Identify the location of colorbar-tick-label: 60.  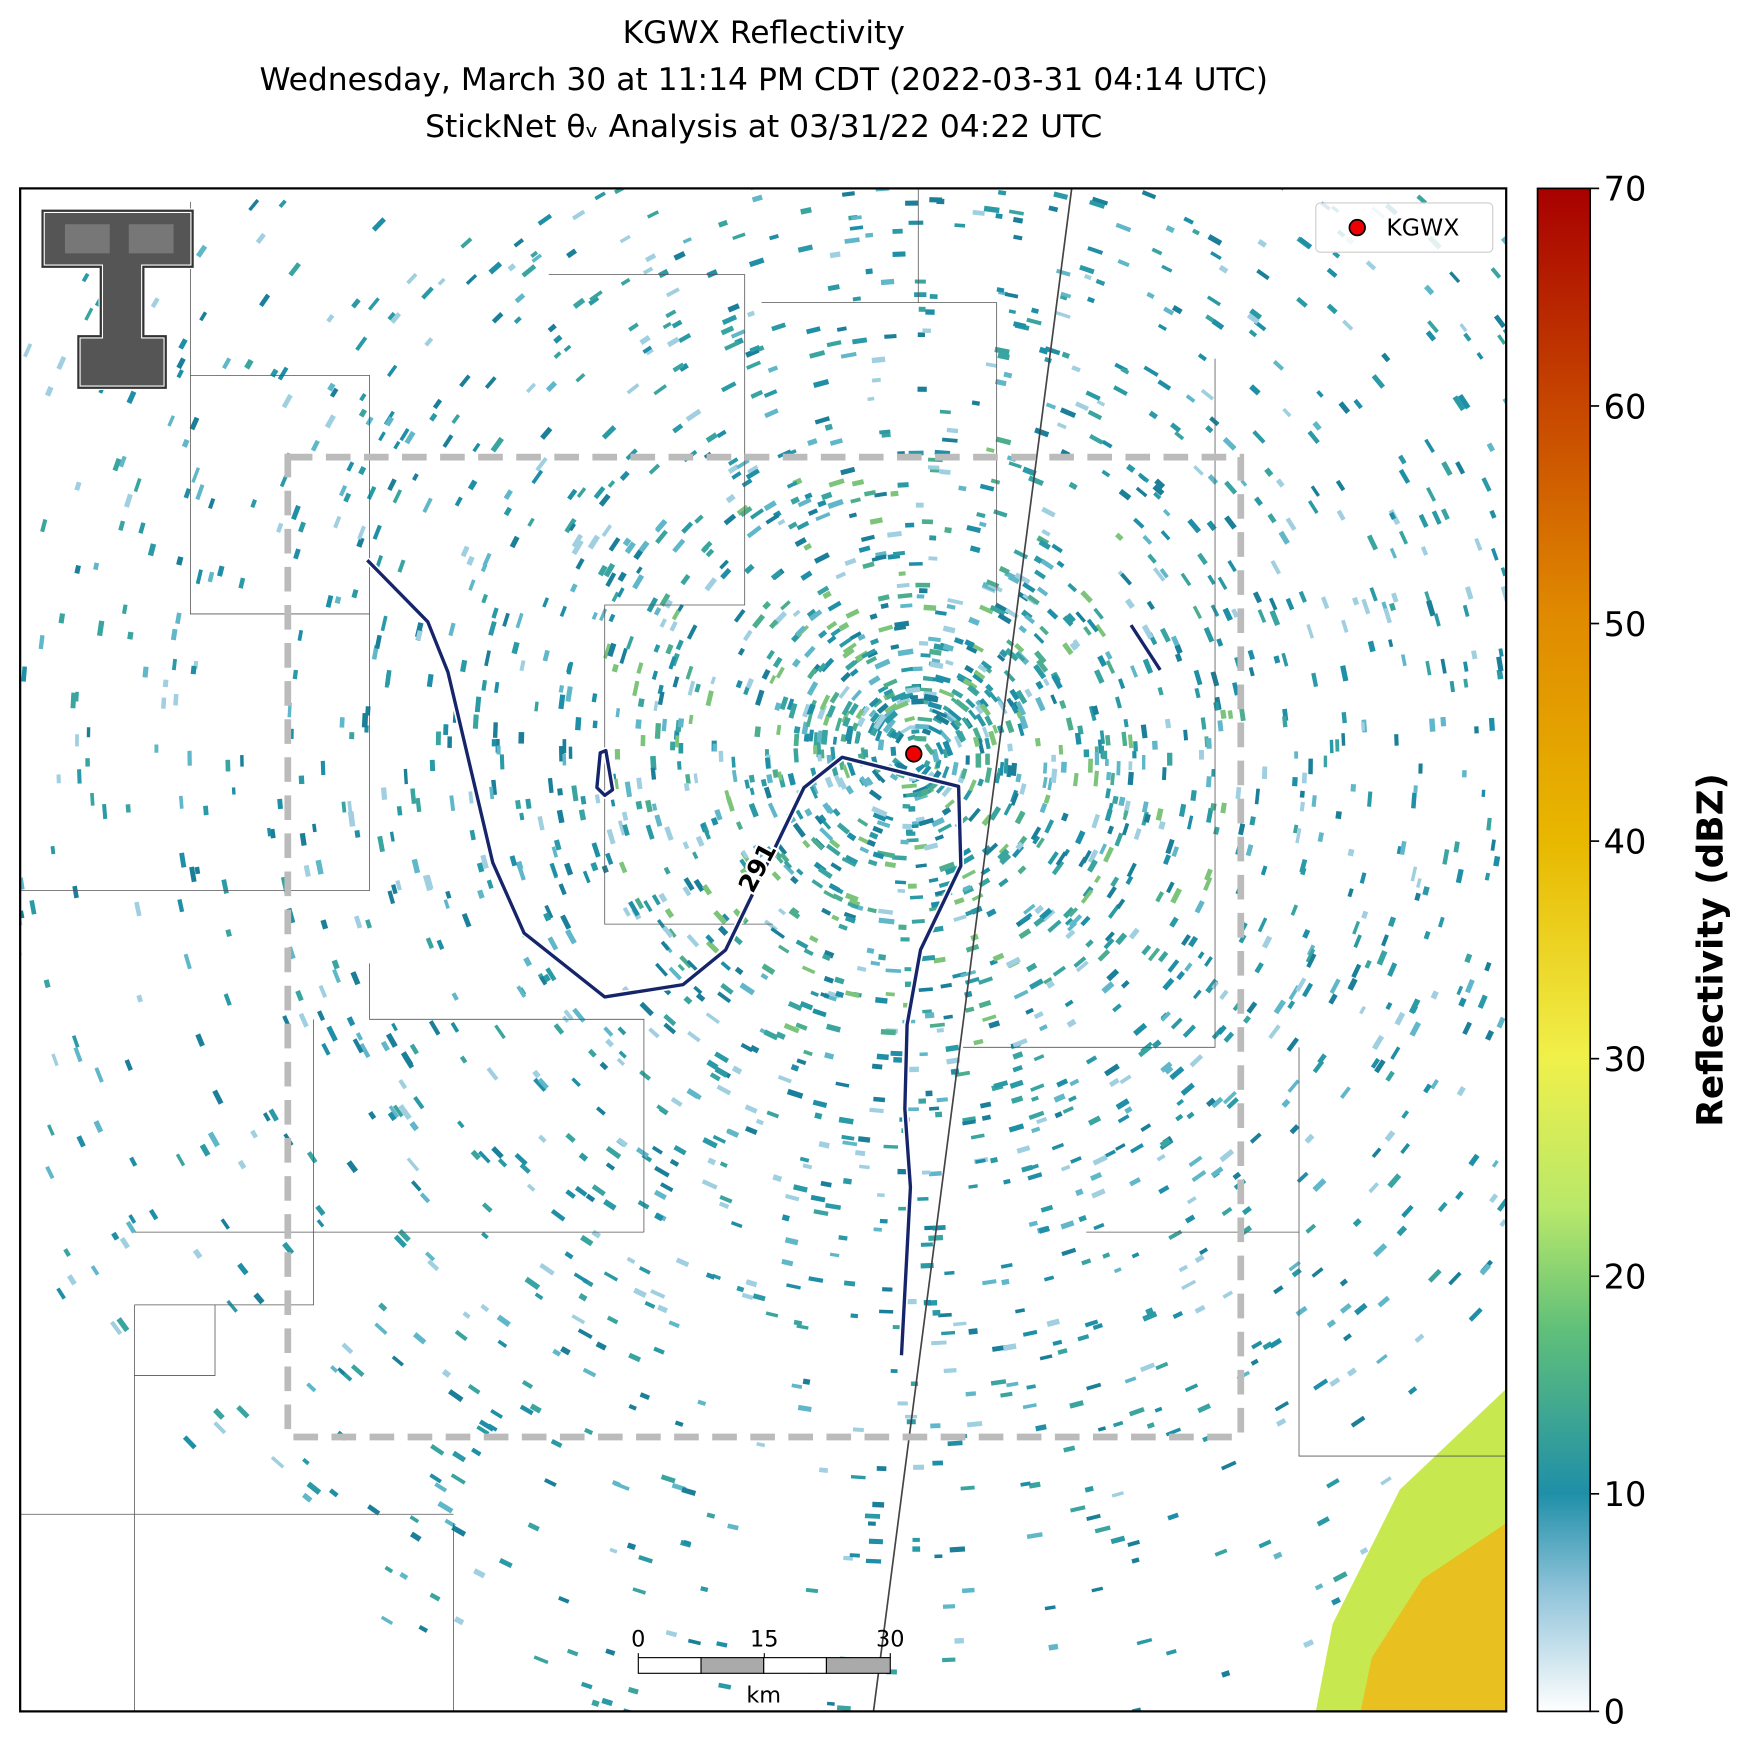
(1625, 406).